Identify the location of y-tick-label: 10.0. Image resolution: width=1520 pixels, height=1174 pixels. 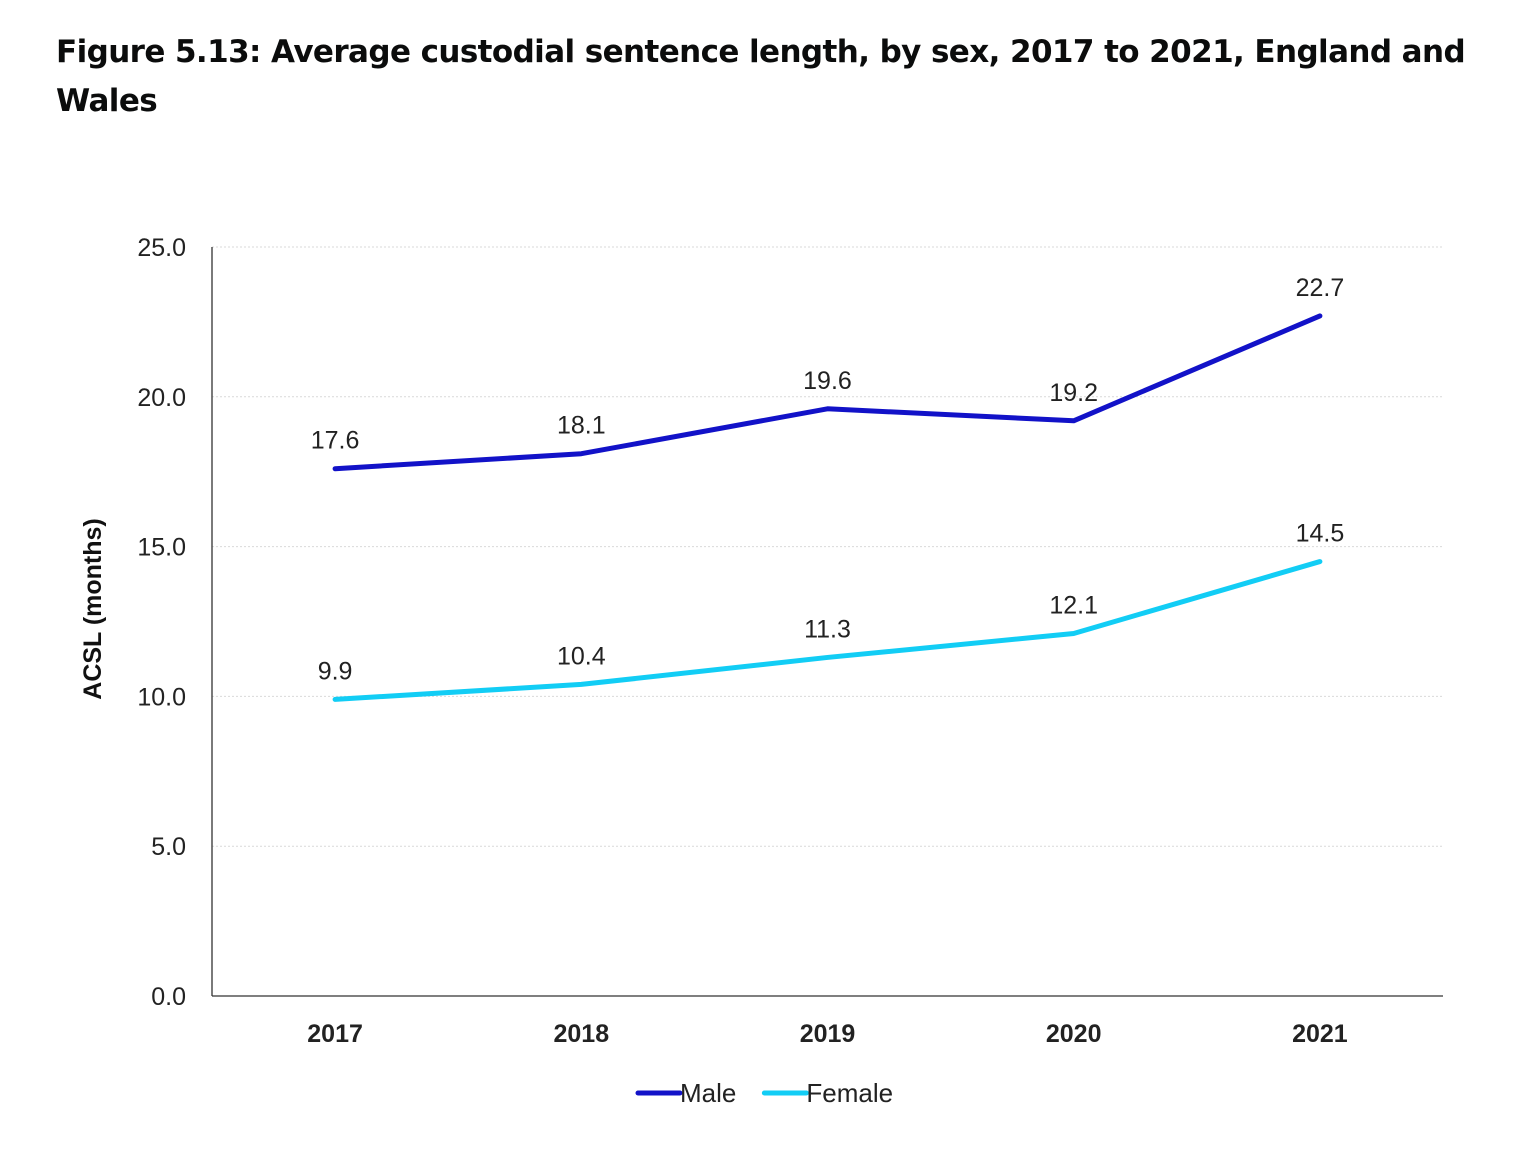
(161, 697).